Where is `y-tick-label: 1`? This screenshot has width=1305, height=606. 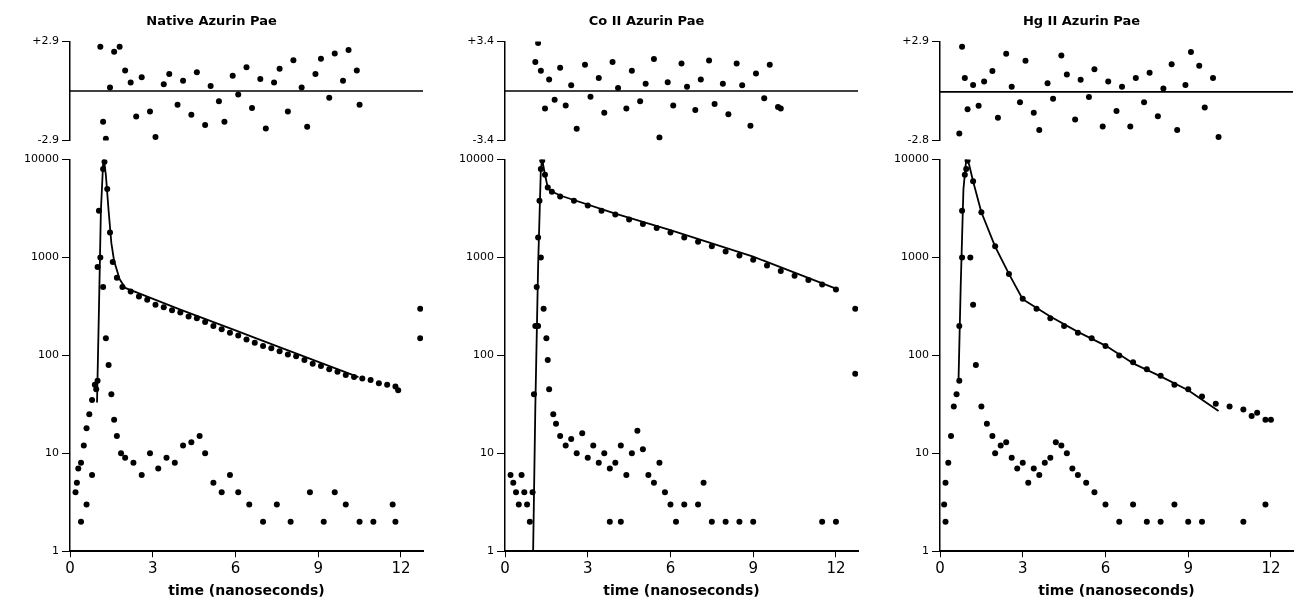
y-tick-label: 1 is located at coordinates (925, 551).